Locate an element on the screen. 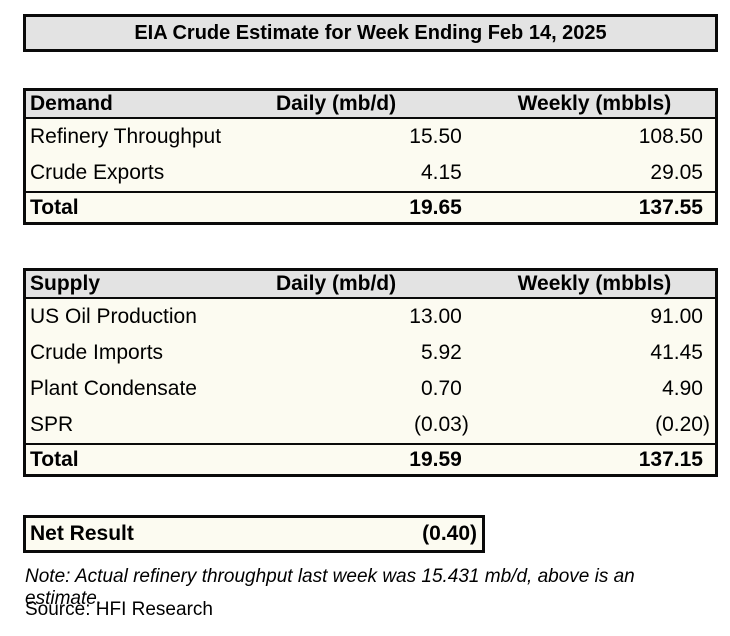 The image size is (730, 636). source-text: Source: HFI Research is located at coordinates (119, 609).